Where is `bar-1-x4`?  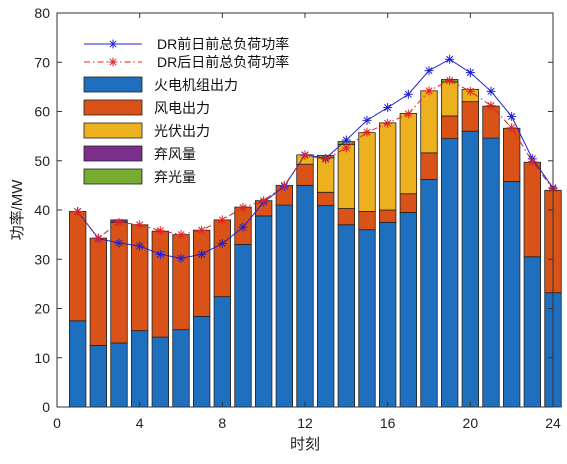
bar-1-x4 is located at coordinates (139, 369).